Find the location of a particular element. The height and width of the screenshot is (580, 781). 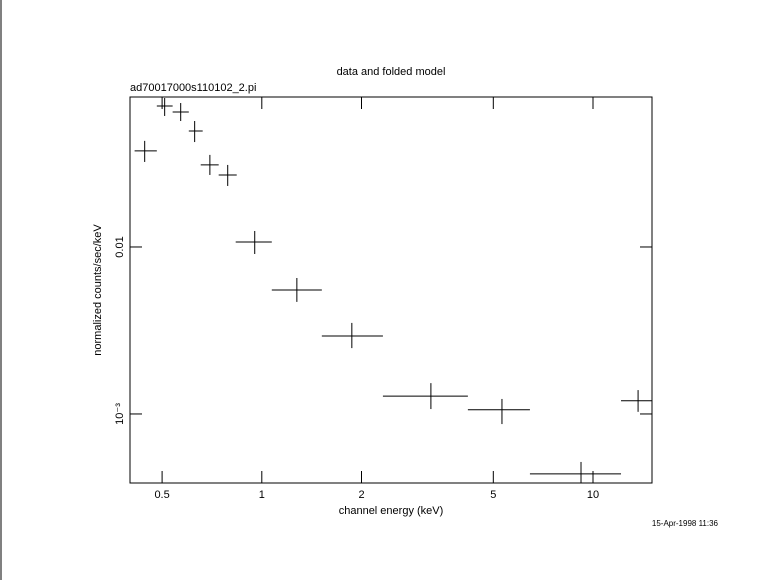

y-tick-label: 10⁻³ is located at coordinates (120, 414).